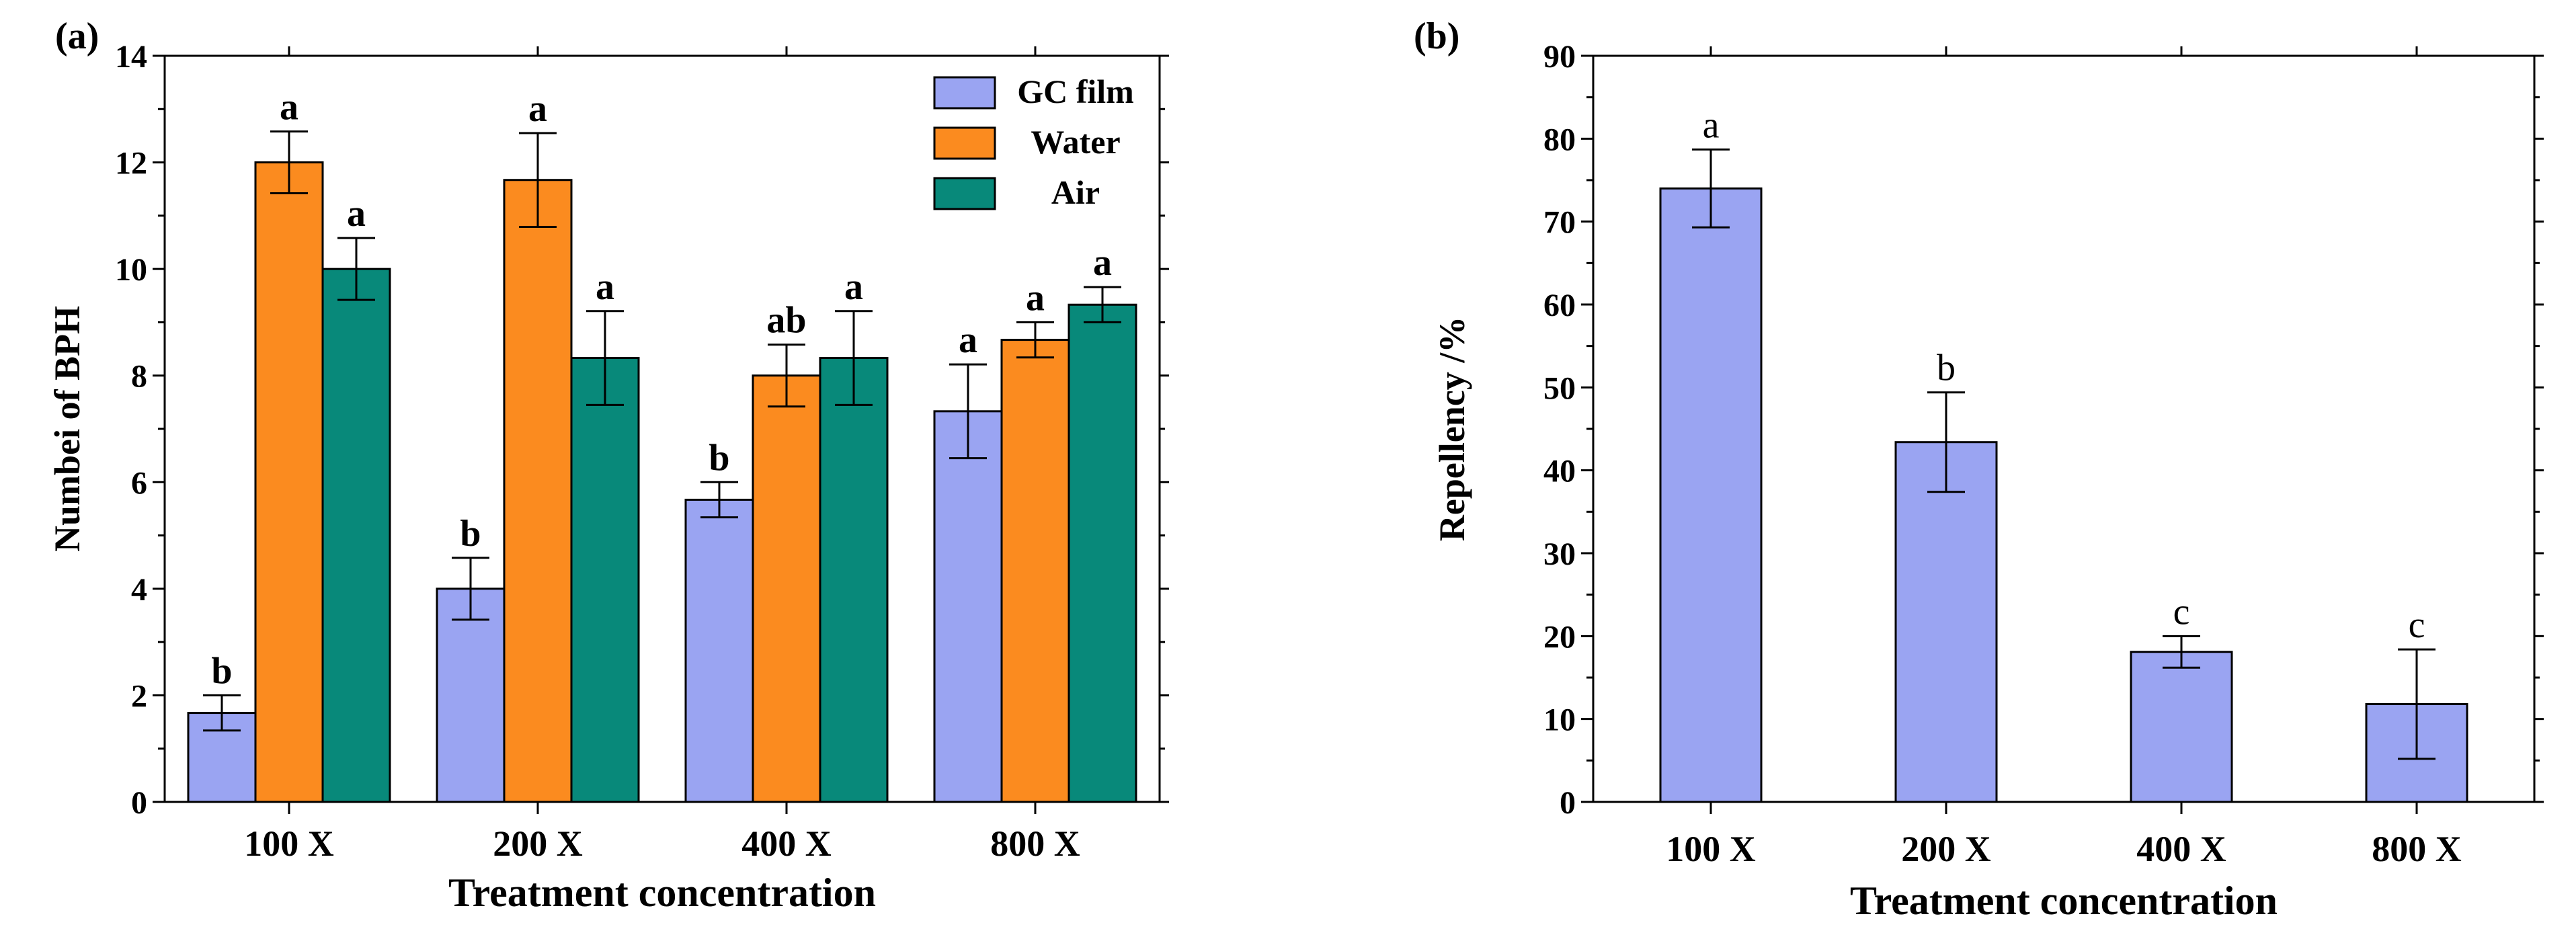 The width and height of the screenshot is (2576, 933). What do you see at coordinates (1075, 142) in the screenshot?
I see `legend-label-water: Water` at bounding box center [1075, 142].